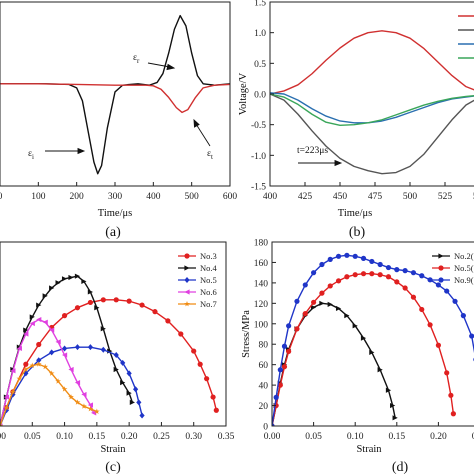  What do you see at coordinates (441, 280) in the screenshot?
I see `panel-d-legend-2-point-legend` at bounding box center [441, 280].